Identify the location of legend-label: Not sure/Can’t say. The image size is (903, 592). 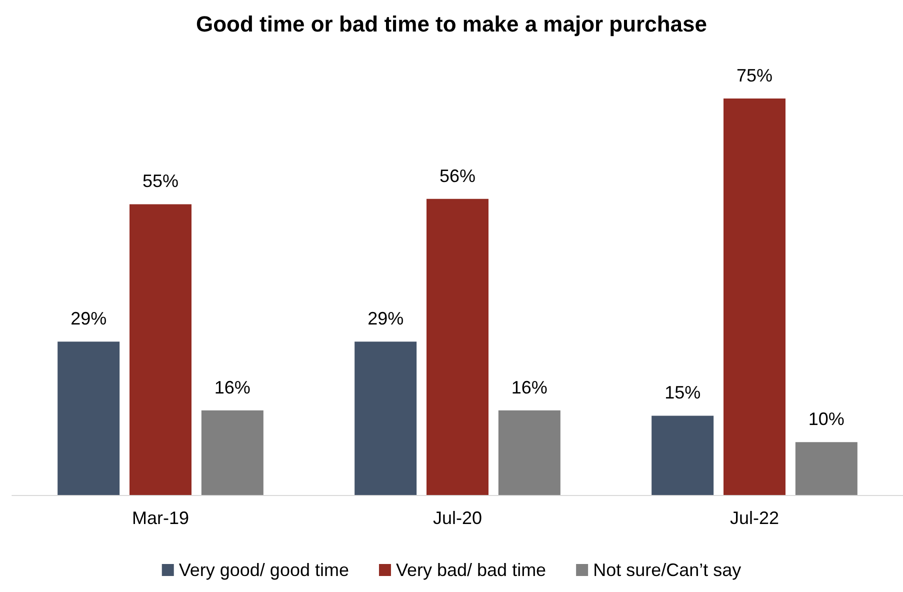
(667, 570).